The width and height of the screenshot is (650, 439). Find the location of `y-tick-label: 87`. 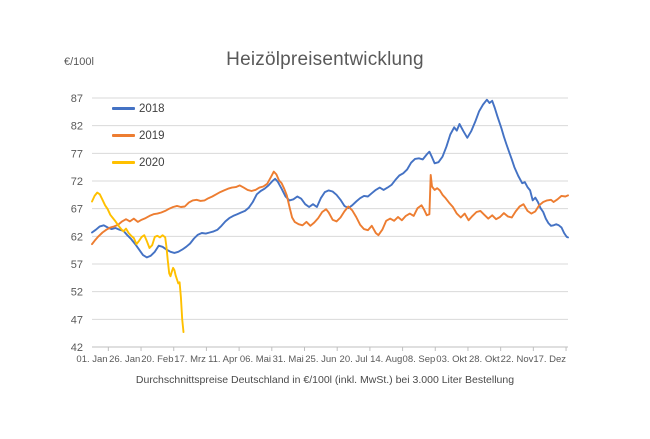

y-tick-label: 87 is located at coordinates (77, 99).